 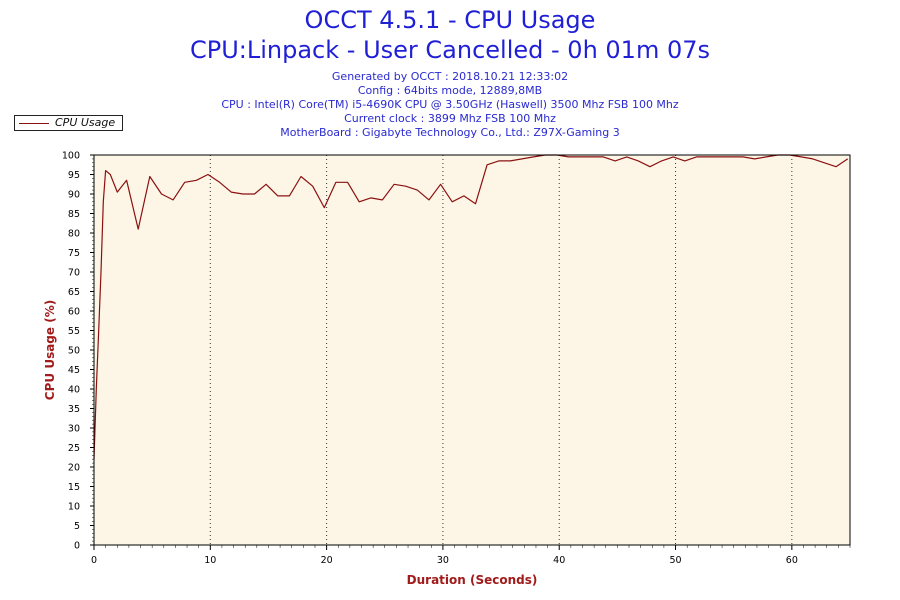 I want to click on y-tick-label: 15, so click(x=74, y=487).